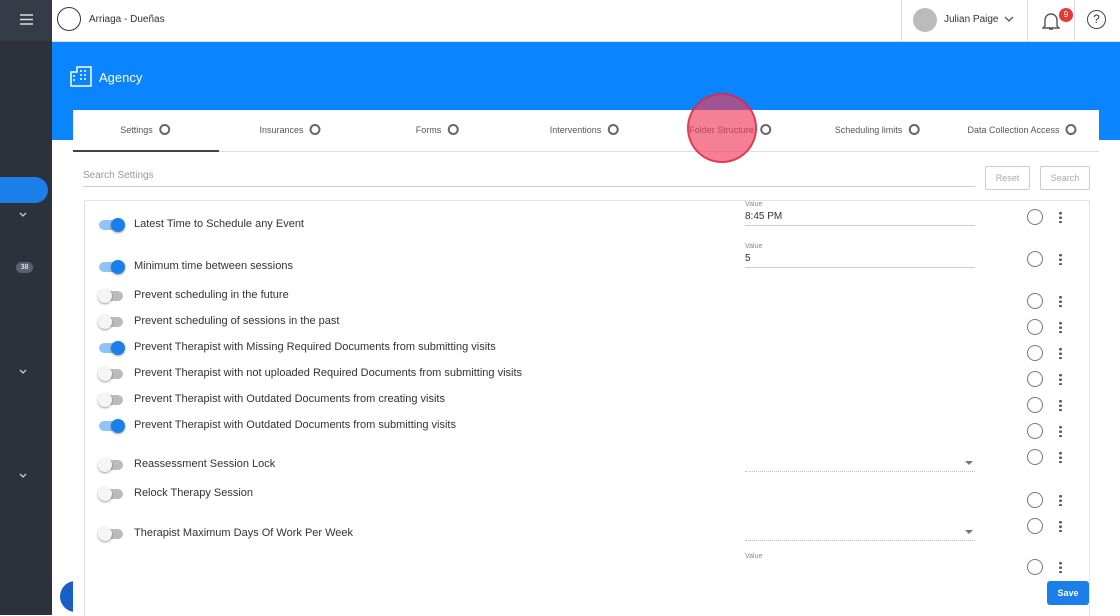 This screenshot has height=616, width=1120. What do you see at coordinates (24, 190) in the screenshot?
I see `active-nav` at bounding box center [24, 190].